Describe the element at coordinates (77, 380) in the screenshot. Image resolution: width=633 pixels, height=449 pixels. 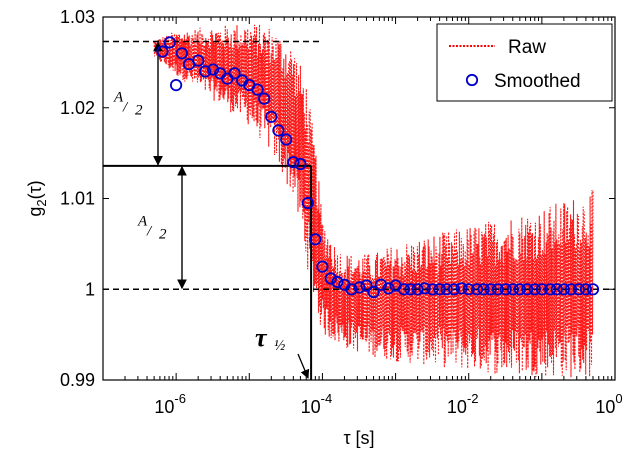
I see `y-tick-label: 0.99` at that location.